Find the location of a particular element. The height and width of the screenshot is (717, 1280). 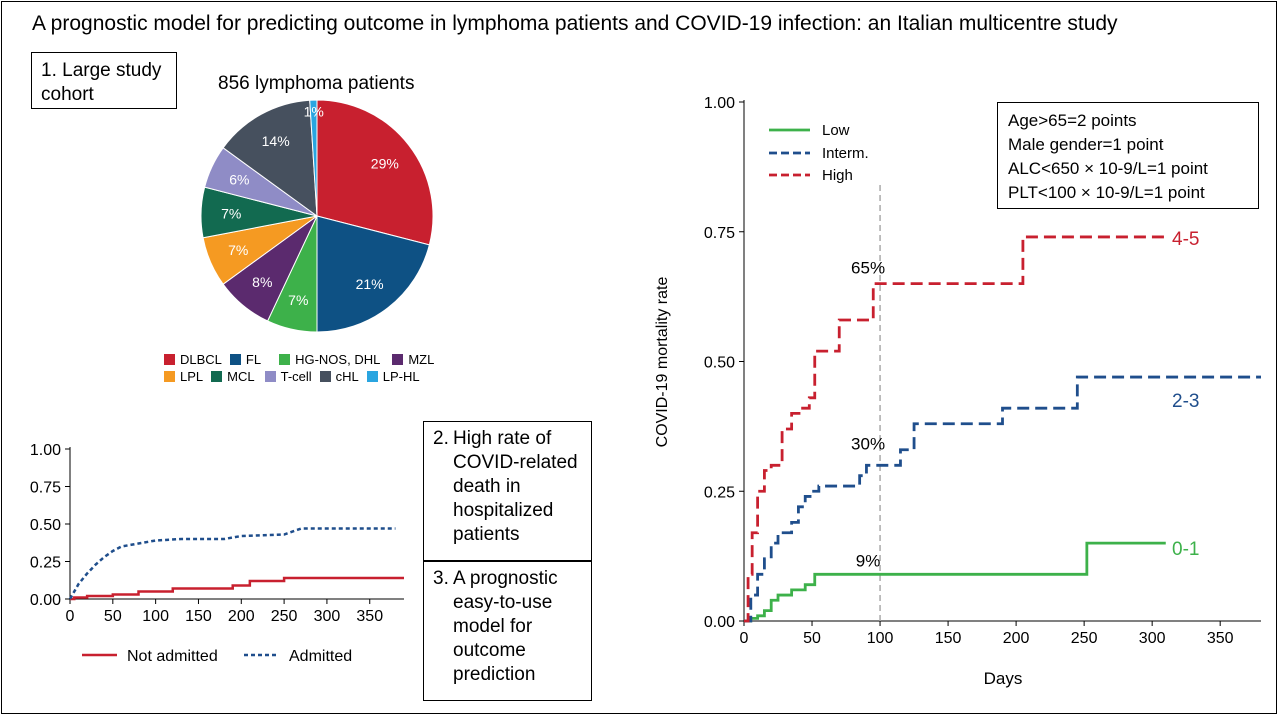

pie-legend-row-2: LPL MCL T-cell cHL LP-HL is located at coordinates (292, 377).